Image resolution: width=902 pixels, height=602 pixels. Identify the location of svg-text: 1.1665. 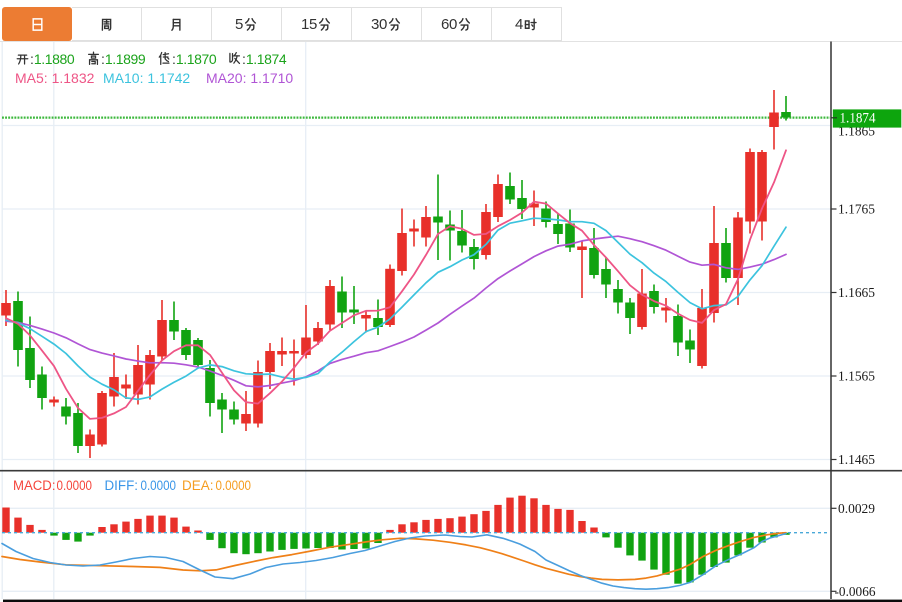
(856, 292).